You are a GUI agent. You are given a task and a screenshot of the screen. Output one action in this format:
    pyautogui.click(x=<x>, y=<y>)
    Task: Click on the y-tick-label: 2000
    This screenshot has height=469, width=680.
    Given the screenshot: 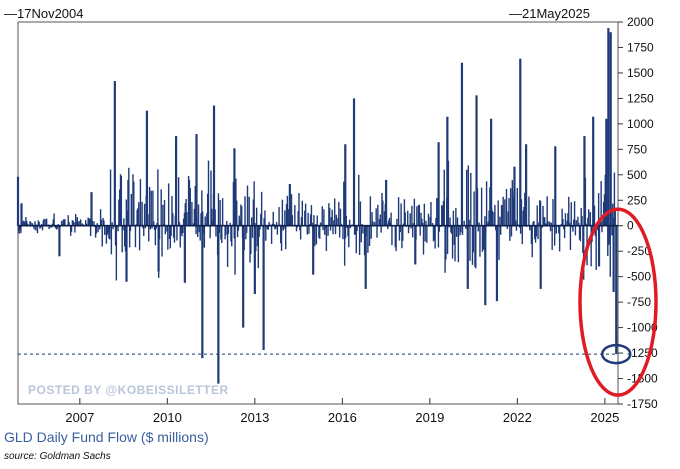 What is the action you would take?
    pyautogui.click(x=640, y=22)
    